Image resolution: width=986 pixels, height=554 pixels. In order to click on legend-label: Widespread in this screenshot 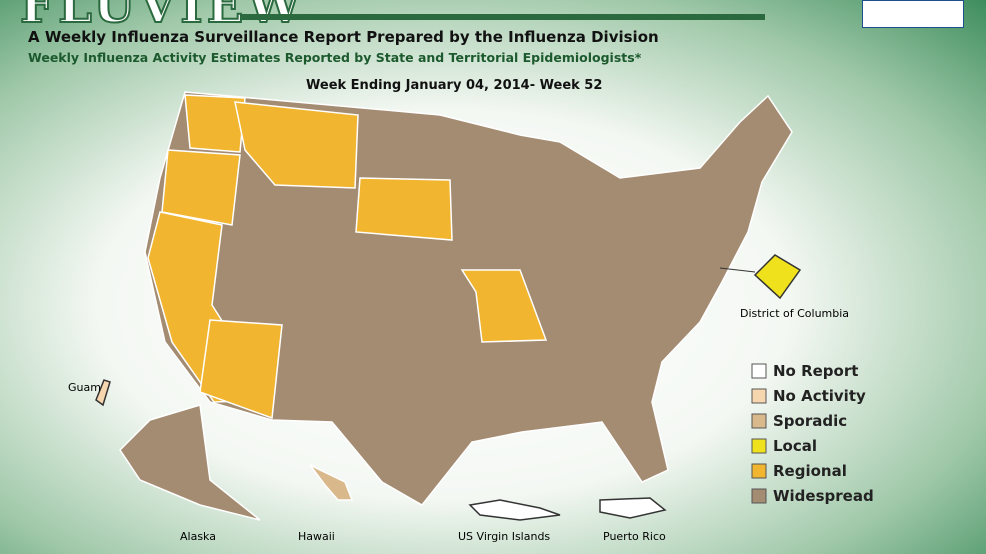, I will do `click(823, 496)`.